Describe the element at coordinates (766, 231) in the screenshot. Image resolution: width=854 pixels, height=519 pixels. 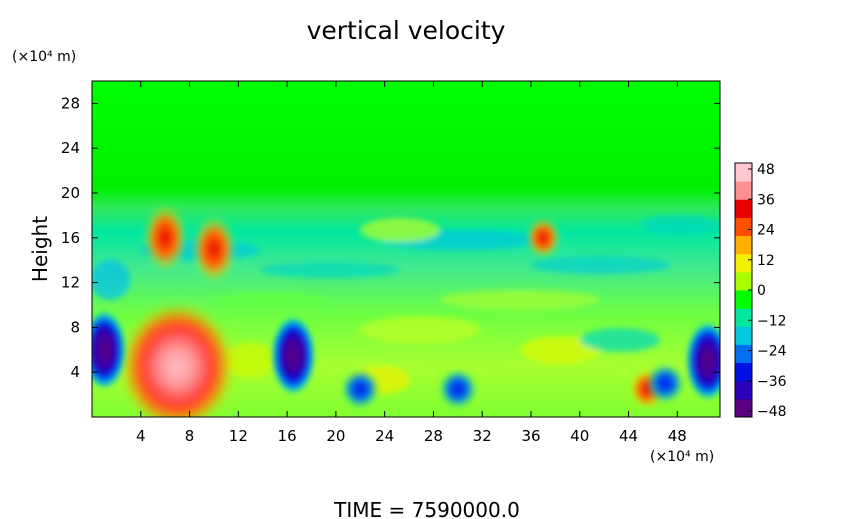
I see `colorbar-tick-label: 24` at that location.